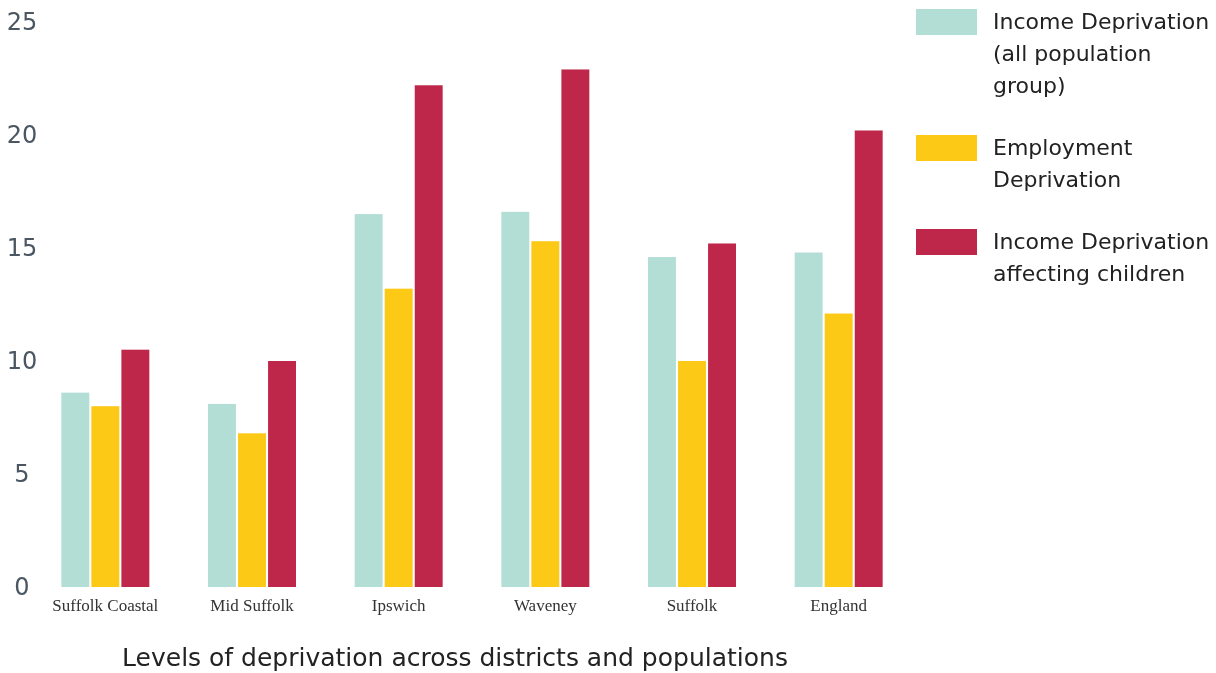  What do you see at coordinates (545, 605) in the screenshot?
I see `x-tick-label: Waveney` at bounding box center [545, 605].